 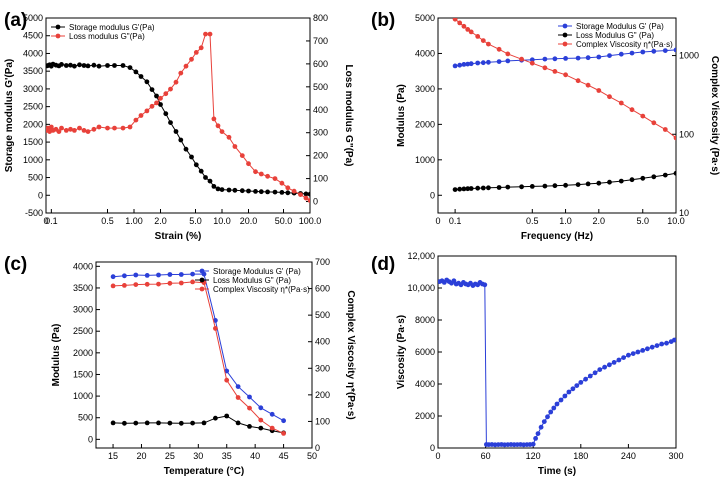 What do you see at coordinates (320, 18) in the screenshot?
I see `y2-tick-label: 800` at bounding box center [320, 18].